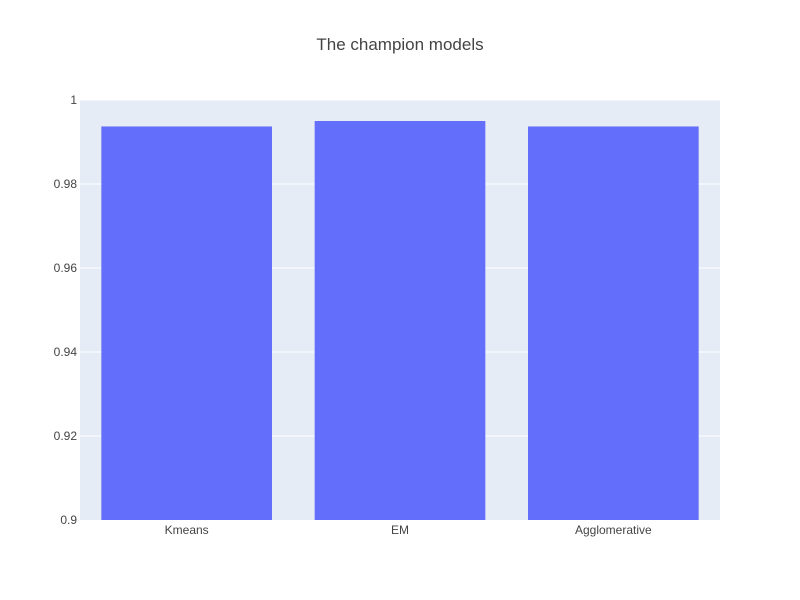 The image size is (800, 600). I want to click on x-axis-ticks: Kmeans EM Agglomerative, so click(408, 530).